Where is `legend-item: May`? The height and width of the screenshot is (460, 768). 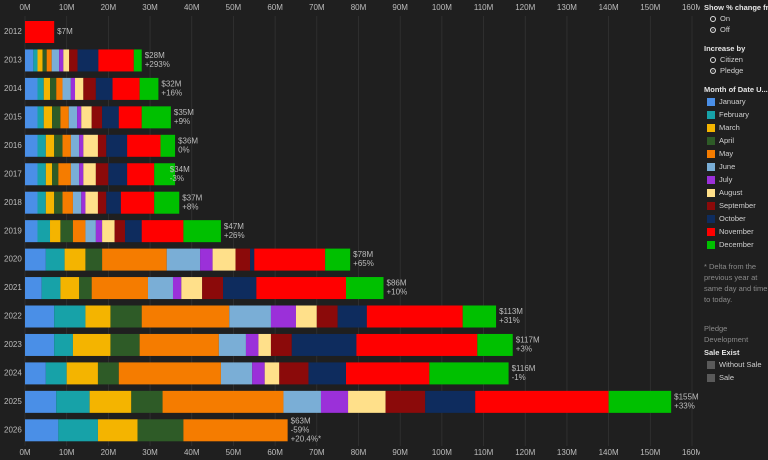
legend-item: May is located at coordinates (736, 153).